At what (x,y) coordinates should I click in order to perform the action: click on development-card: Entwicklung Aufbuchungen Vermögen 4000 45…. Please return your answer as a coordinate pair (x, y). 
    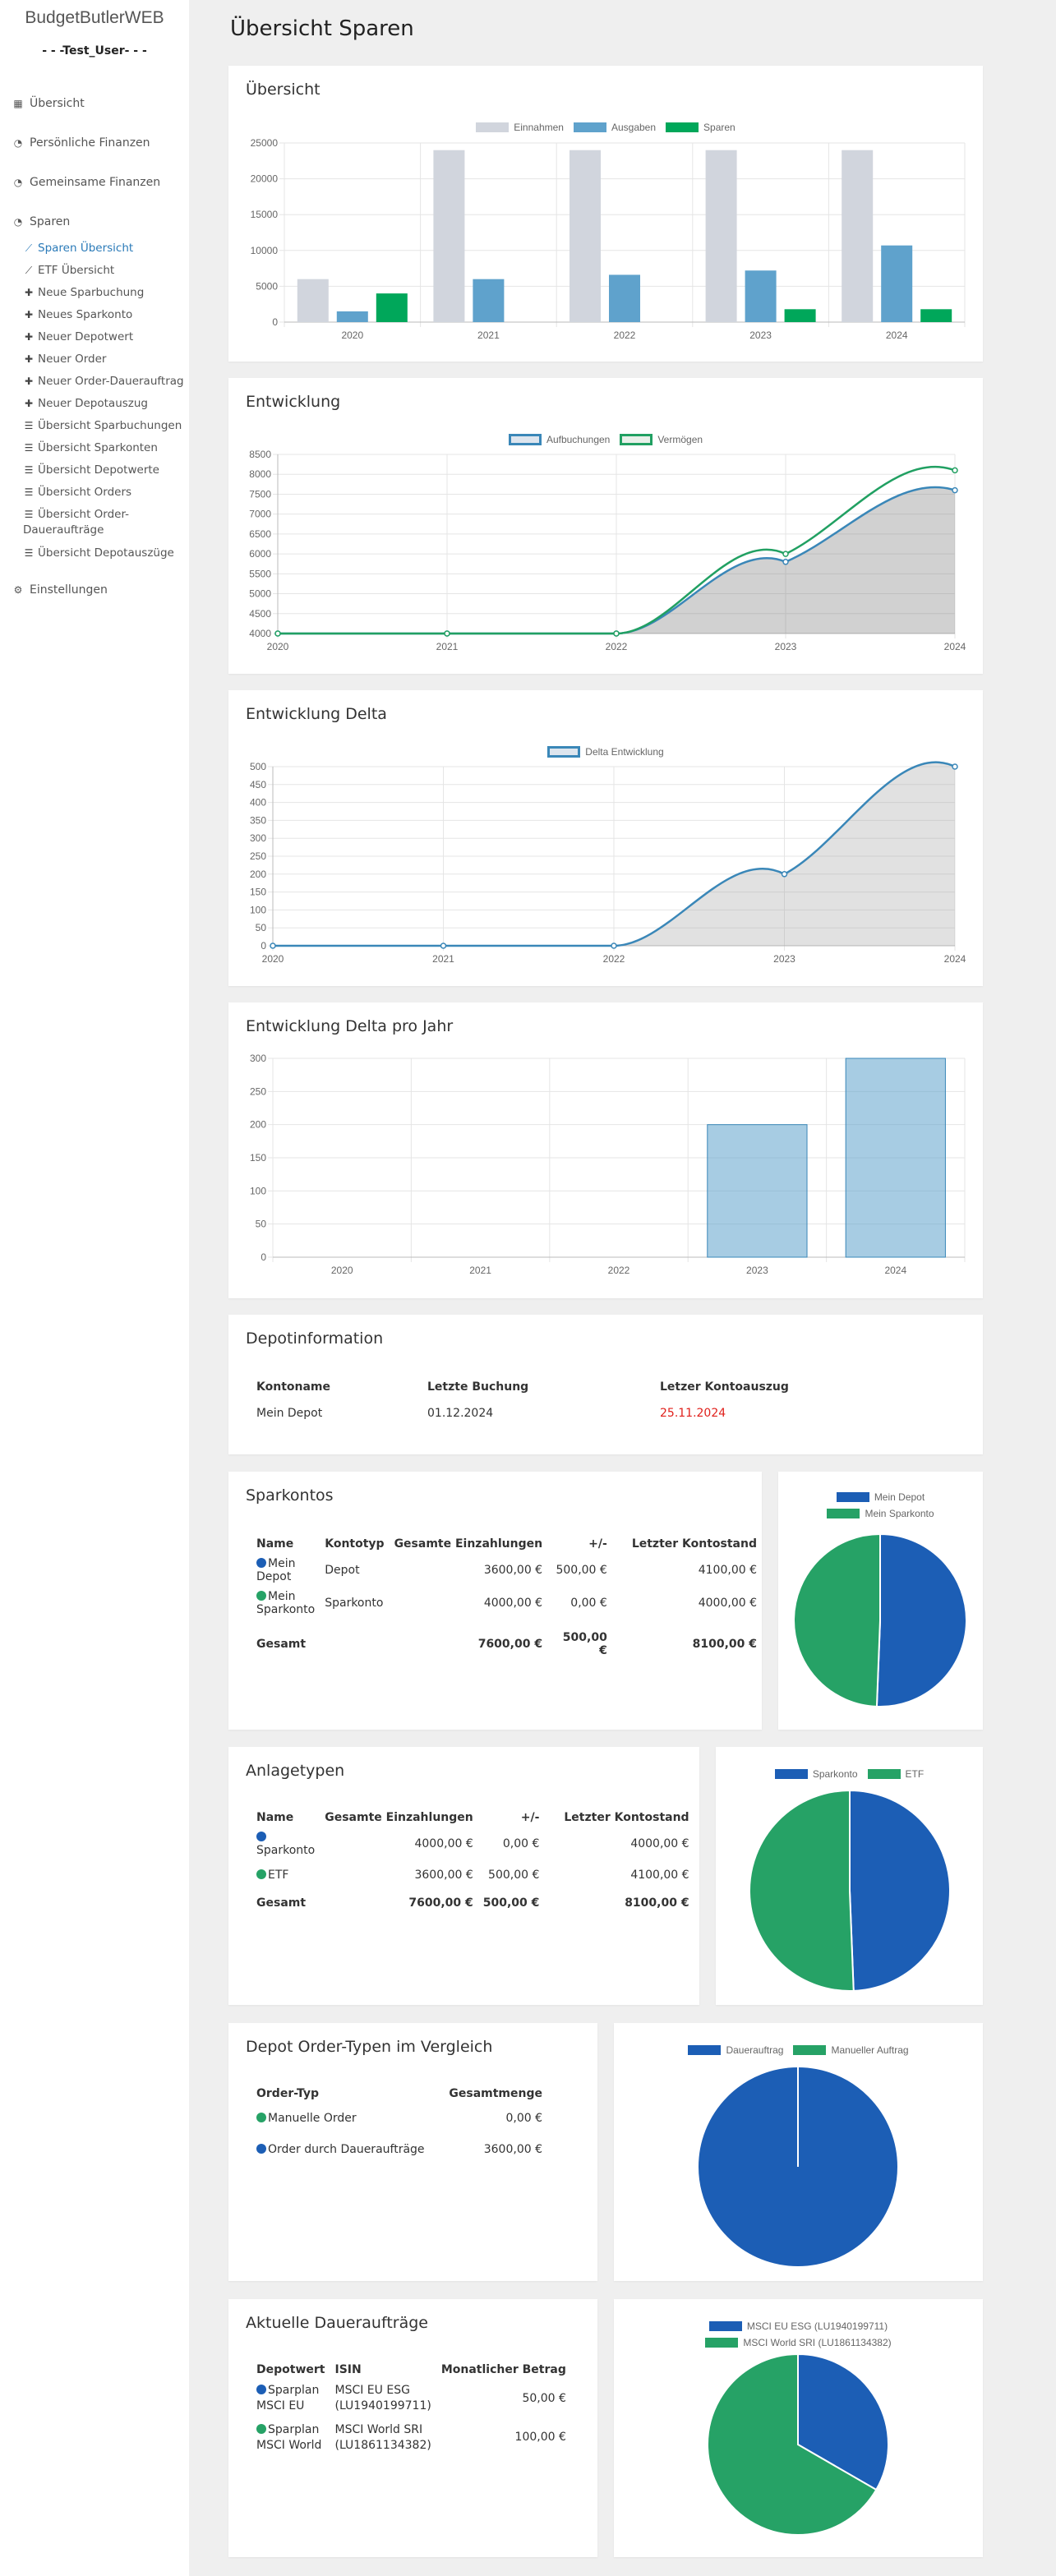
    Looking at the image, I should click on (605, 526).